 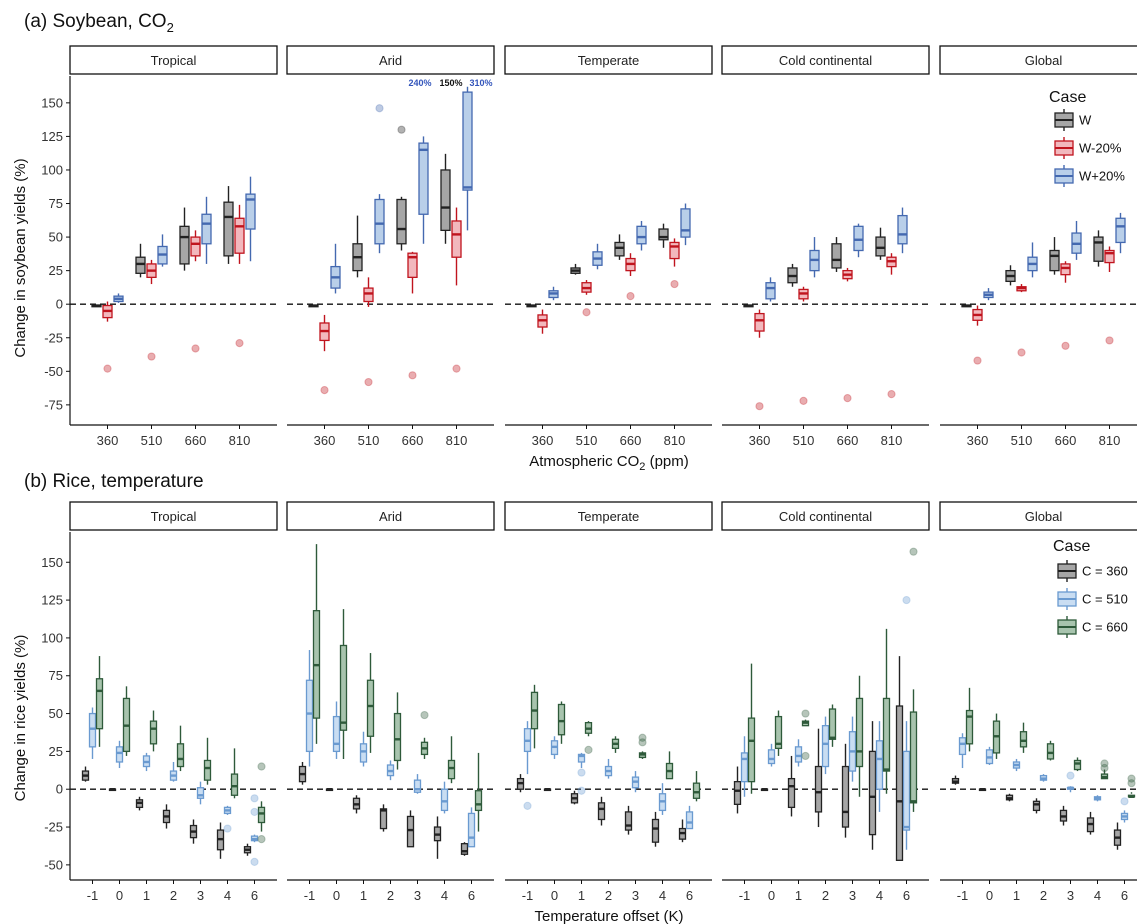 What do you see at coordinates (52, 600) in the screenshot?
I see `y-tick-label: 125` at bounding box center [52, 600].